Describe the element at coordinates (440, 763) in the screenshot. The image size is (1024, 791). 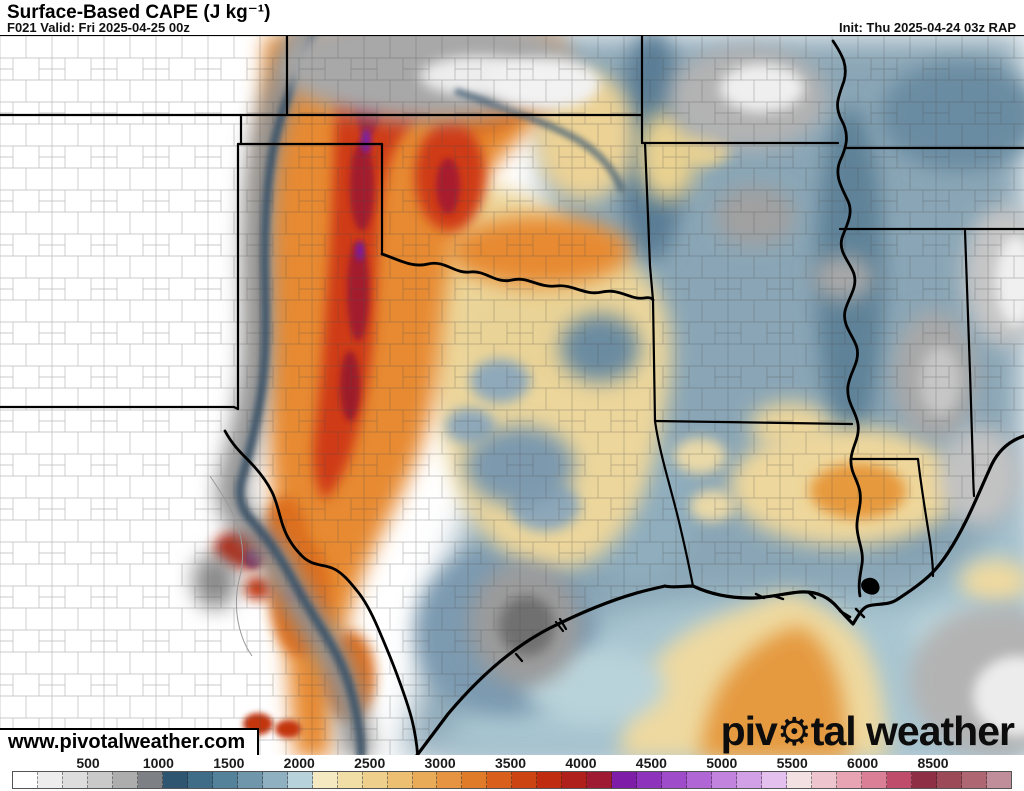
I see `colorbar-tick-label: 3000` at that location.